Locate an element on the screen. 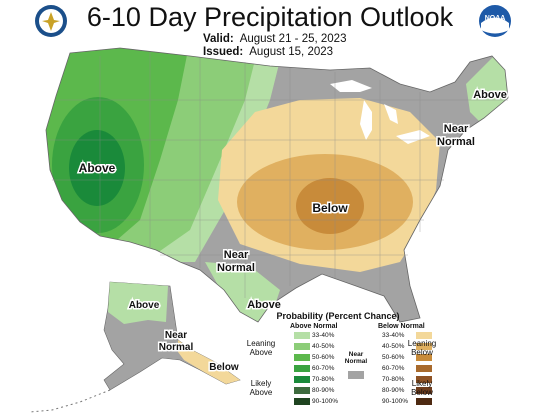 The height and width of the screenshot is (417, 540). above-region-south is located at coordinates (242, 292).